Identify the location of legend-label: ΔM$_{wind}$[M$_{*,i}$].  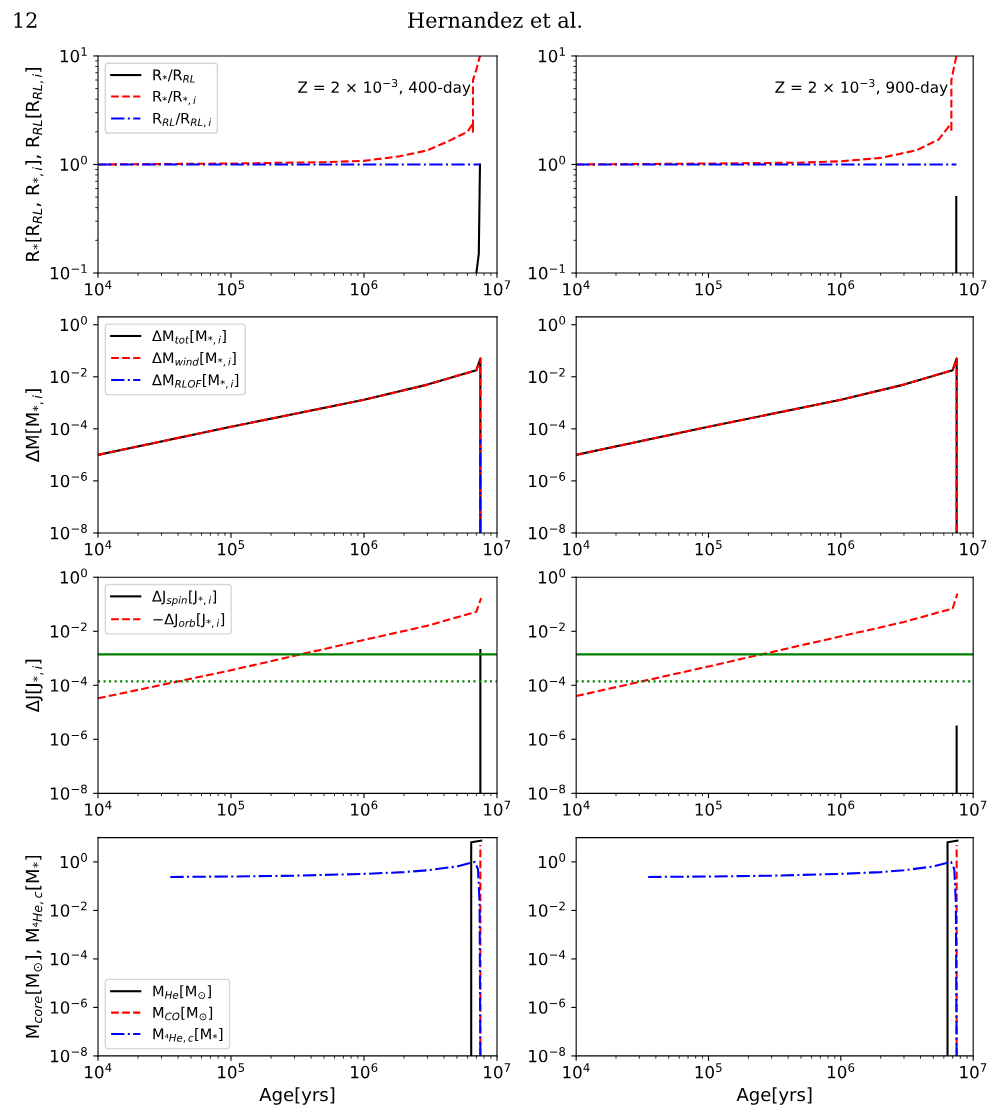
(194, 359).